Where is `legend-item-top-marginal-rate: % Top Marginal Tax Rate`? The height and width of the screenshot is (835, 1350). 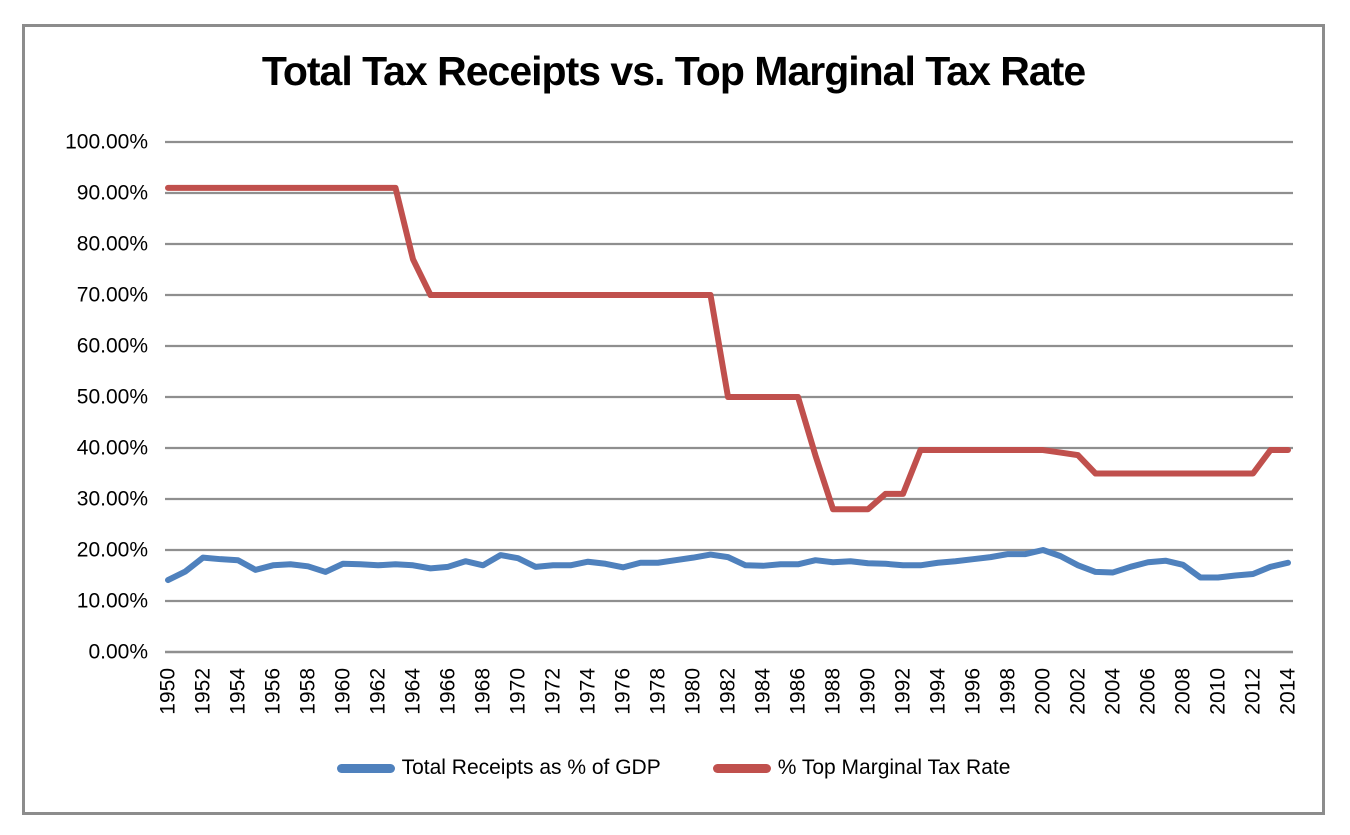 legend-item-top-marginal-rate: % Top Marginal Tax Rate is located at coordinates (861, 768).